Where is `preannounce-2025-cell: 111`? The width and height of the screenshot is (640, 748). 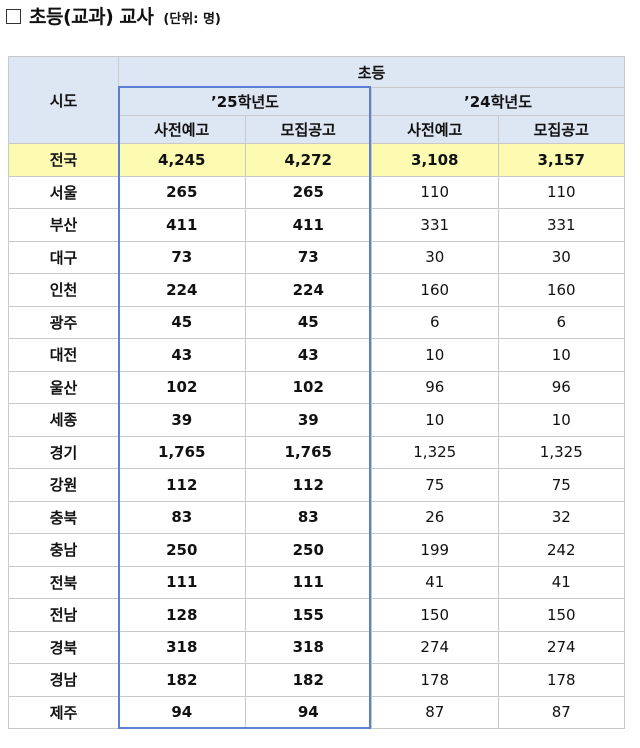 preannounce-2025-cell: 111 is located at coordinates (182, 582).